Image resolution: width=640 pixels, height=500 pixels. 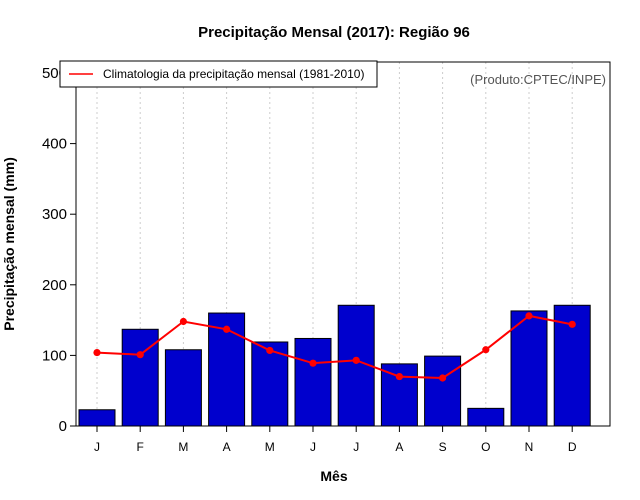 What do you see at coordinates (334, 32) in the screenshot?
I see `chart-title: Precipitação Mensal (2017): Região 96` at bounding box center [334, 32].